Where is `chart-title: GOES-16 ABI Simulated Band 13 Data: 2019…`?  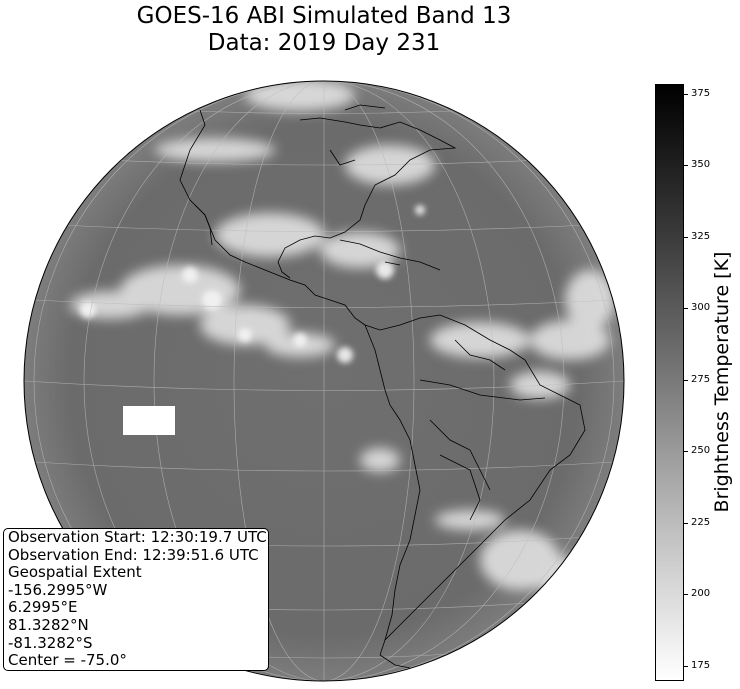
chart-title: GOES-16 ABI Simulated Band 13 Data: 2019… is located at coordinates (324, 30).